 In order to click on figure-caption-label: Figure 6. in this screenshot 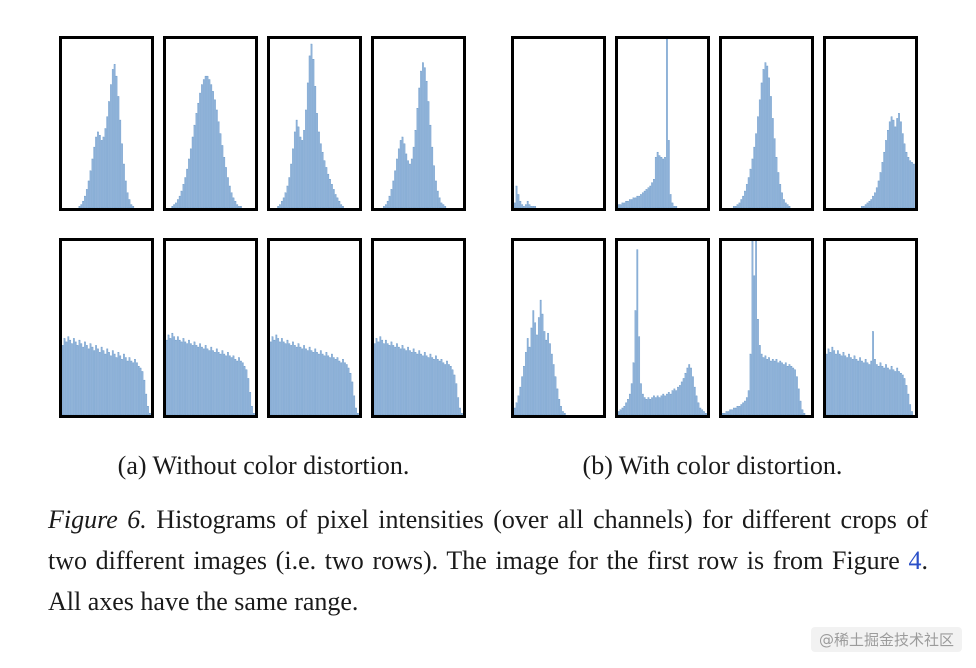, I will do `click(97, 520)`.